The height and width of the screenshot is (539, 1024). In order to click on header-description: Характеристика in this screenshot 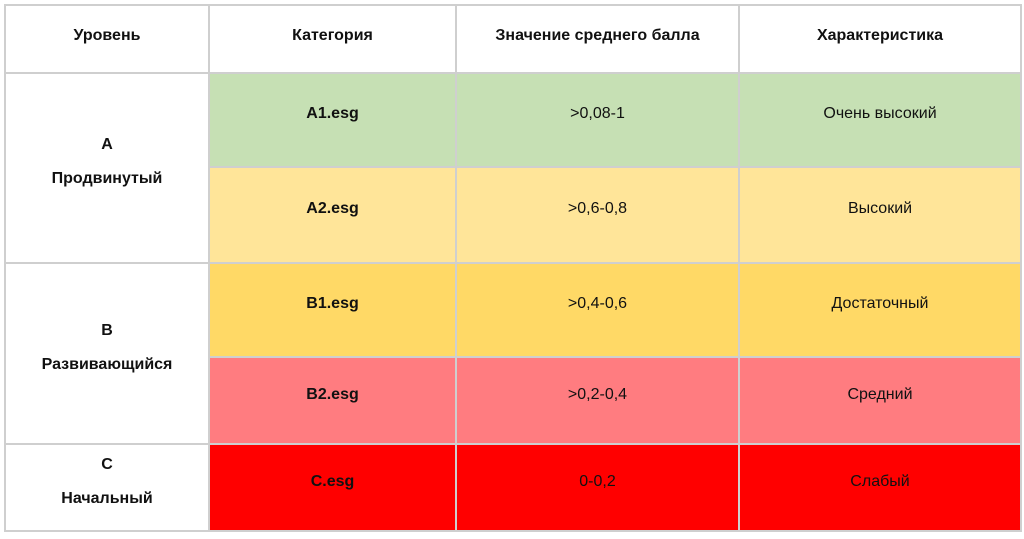, I will do `click(880, 39)`.